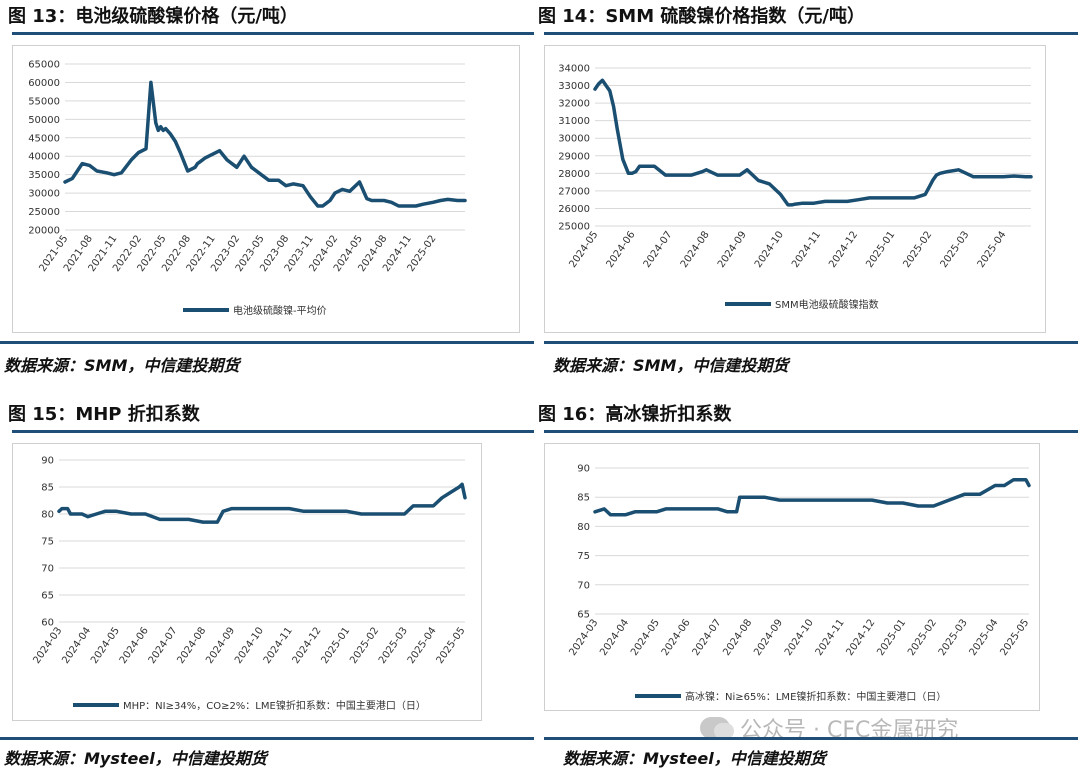 The image size is (1080, 771). What do you see at coordinates (574, 86) in the screenshot?
I see `y-tick-label: 33000` at bounding box center [574, 86].